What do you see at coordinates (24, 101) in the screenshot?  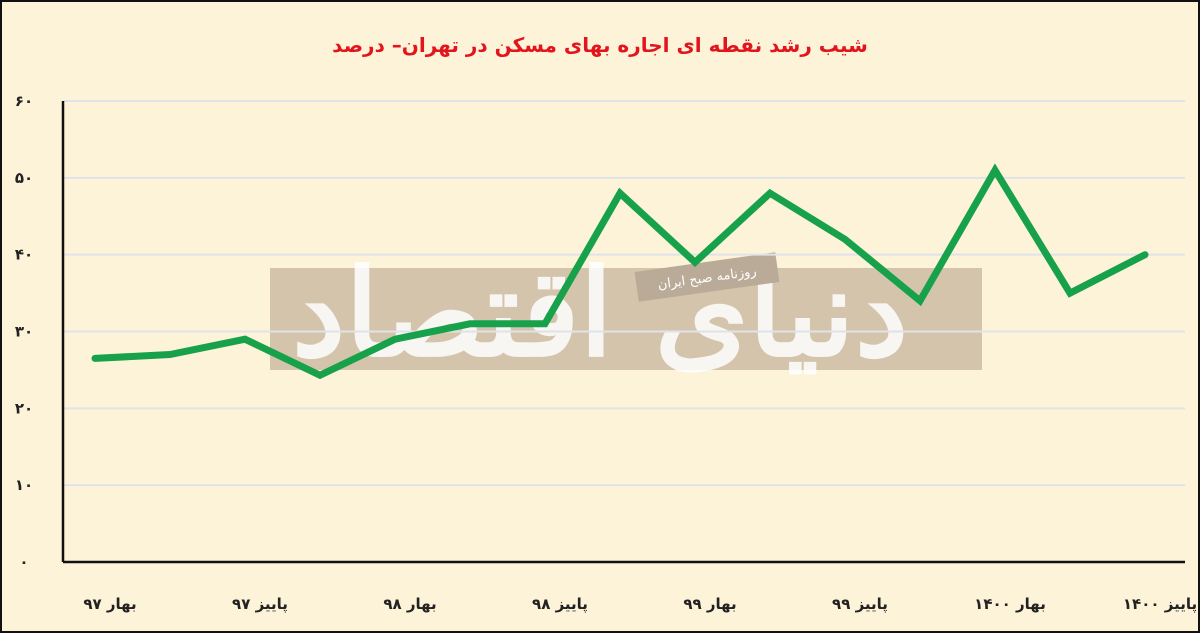 I see `y-tick-label: ۶۰` at bounding box center [24, 101].